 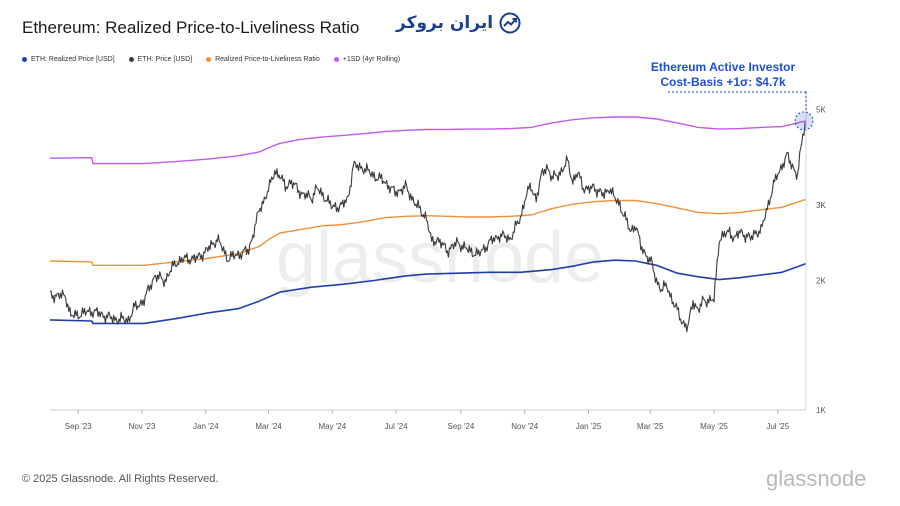 I want to click on annotation-line1: Ethereum Active Investor, so click(x=723, y=67).